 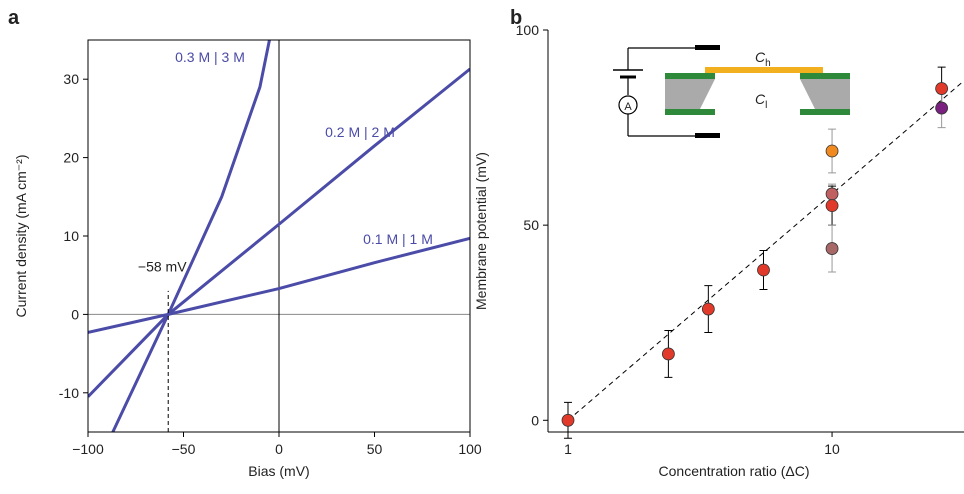 I want to click on inset-schematic: A Ch Cl, so click(x=731, y=91).